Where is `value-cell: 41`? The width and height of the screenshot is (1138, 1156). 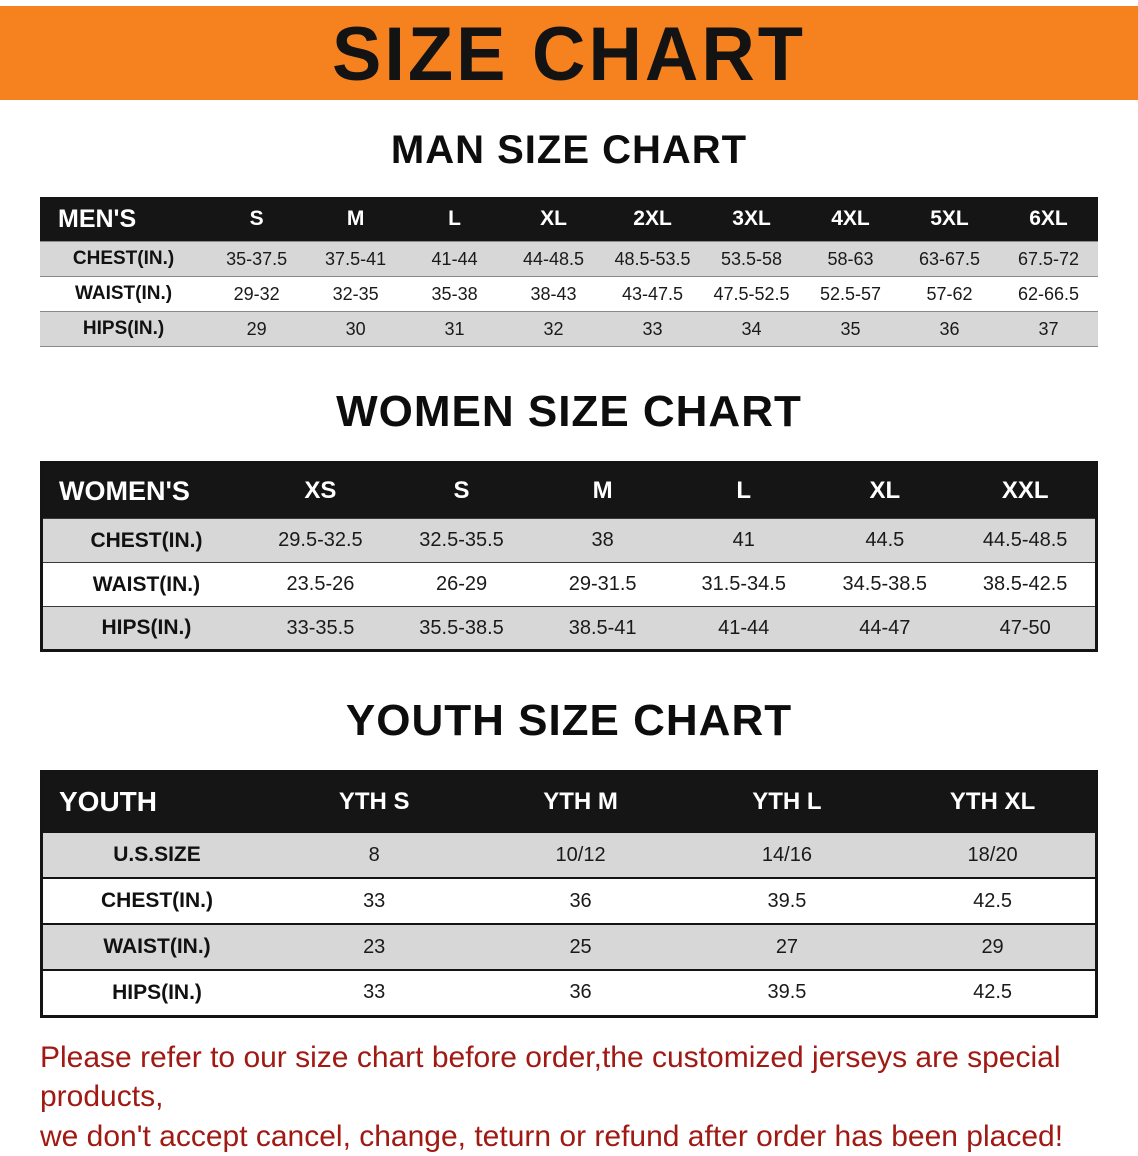 value-cell: 41 is located at coordinates (743, 541).